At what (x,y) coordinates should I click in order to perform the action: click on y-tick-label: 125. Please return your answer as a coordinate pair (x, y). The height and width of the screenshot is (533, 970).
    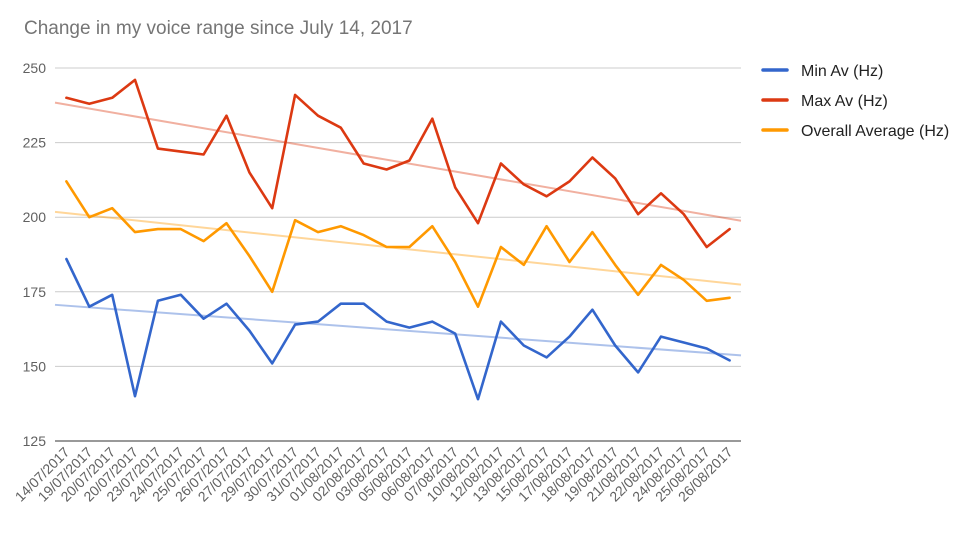
    Looking at the image, I should click on (35, 441).